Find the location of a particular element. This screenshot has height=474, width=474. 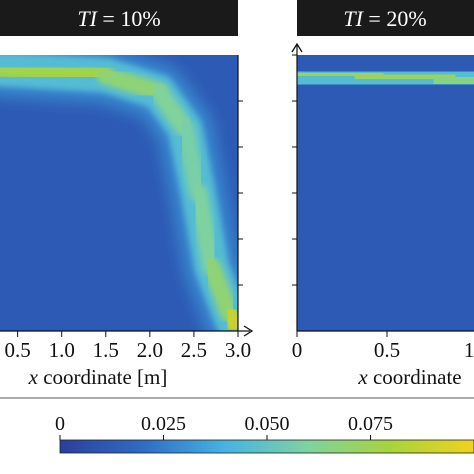

panel-title-left: TI = 10% is located at coordinates (118, 18).